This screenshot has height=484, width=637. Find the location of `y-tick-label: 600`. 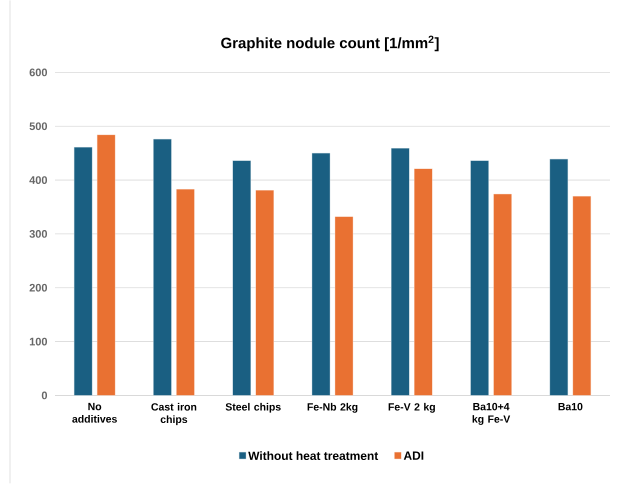

y-tick-label: 600 is located at coordinates (39, 72).